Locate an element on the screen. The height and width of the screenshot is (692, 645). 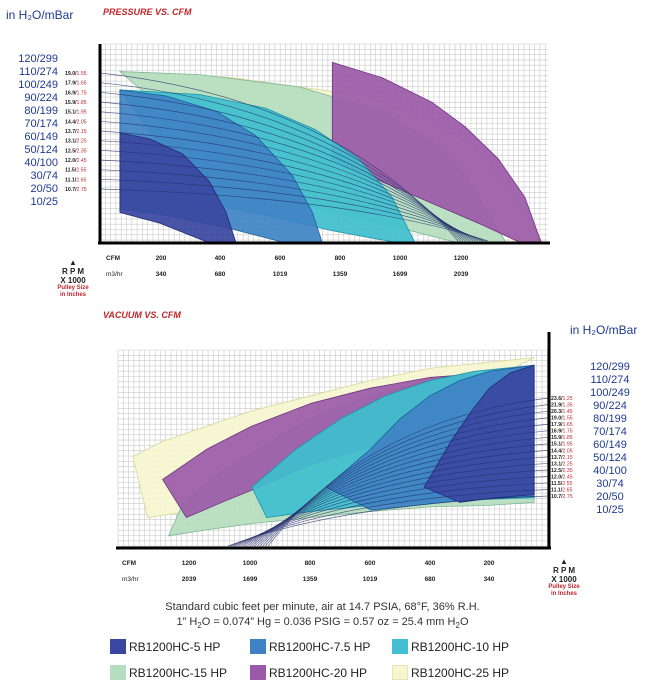
pressure-unit-label: in H₂O/mBar is located at coordinates (40, 15).